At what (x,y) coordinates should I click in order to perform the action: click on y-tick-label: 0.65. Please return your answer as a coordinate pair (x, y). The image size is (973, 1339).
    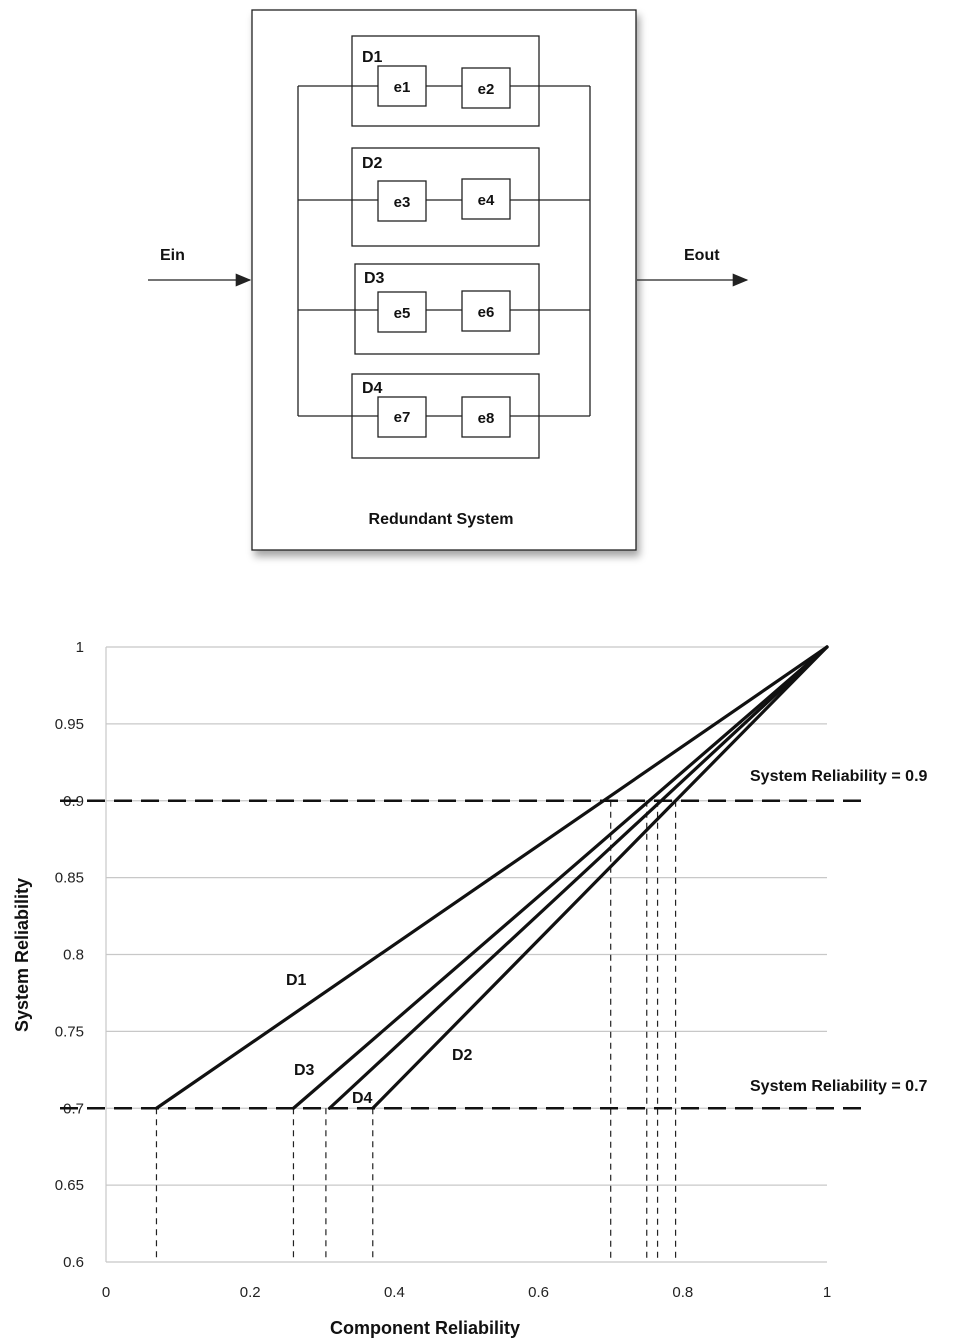
    Looking at the image, I should click on (69, 1185).